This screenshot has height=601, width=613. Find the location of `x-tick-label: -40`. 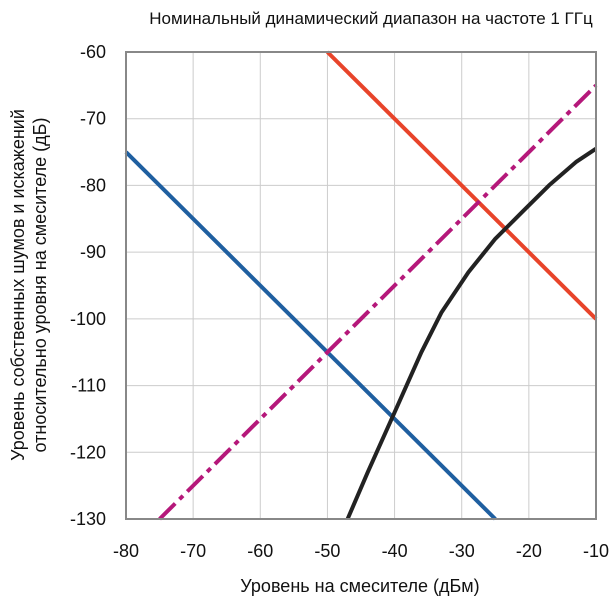

x-tick-label: -40 is located at coordinates (395, 551).